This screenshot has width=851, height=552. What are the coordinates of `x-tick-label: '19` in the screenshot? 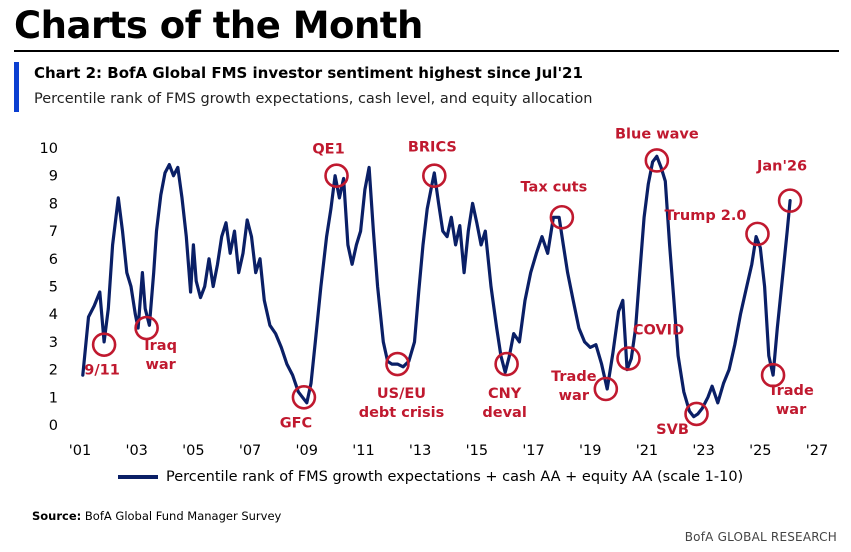 It's located at (590, 451).